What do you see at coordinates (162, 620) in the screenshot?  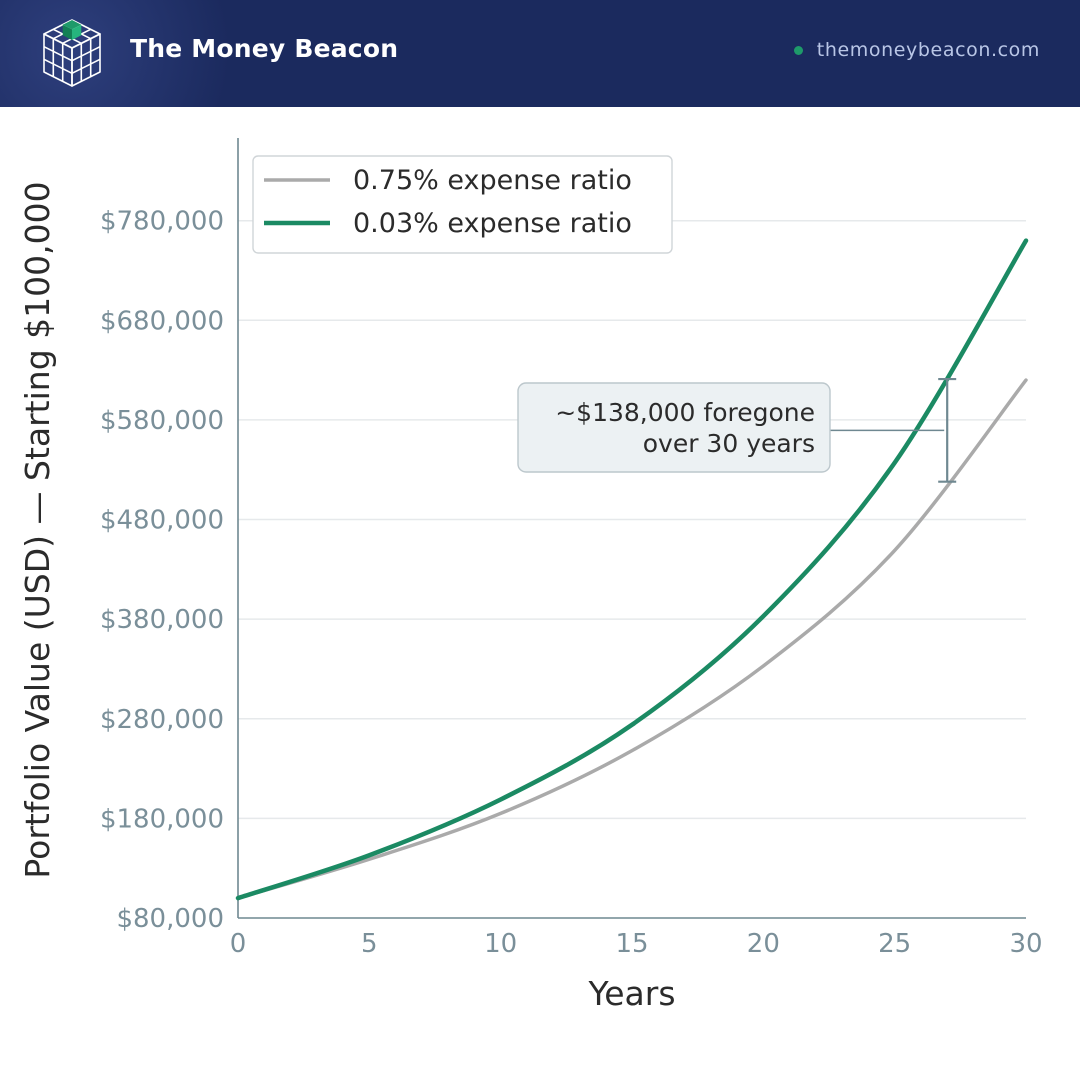 I see `y-tick-label: $380,000` at bounding box center [162, 620].